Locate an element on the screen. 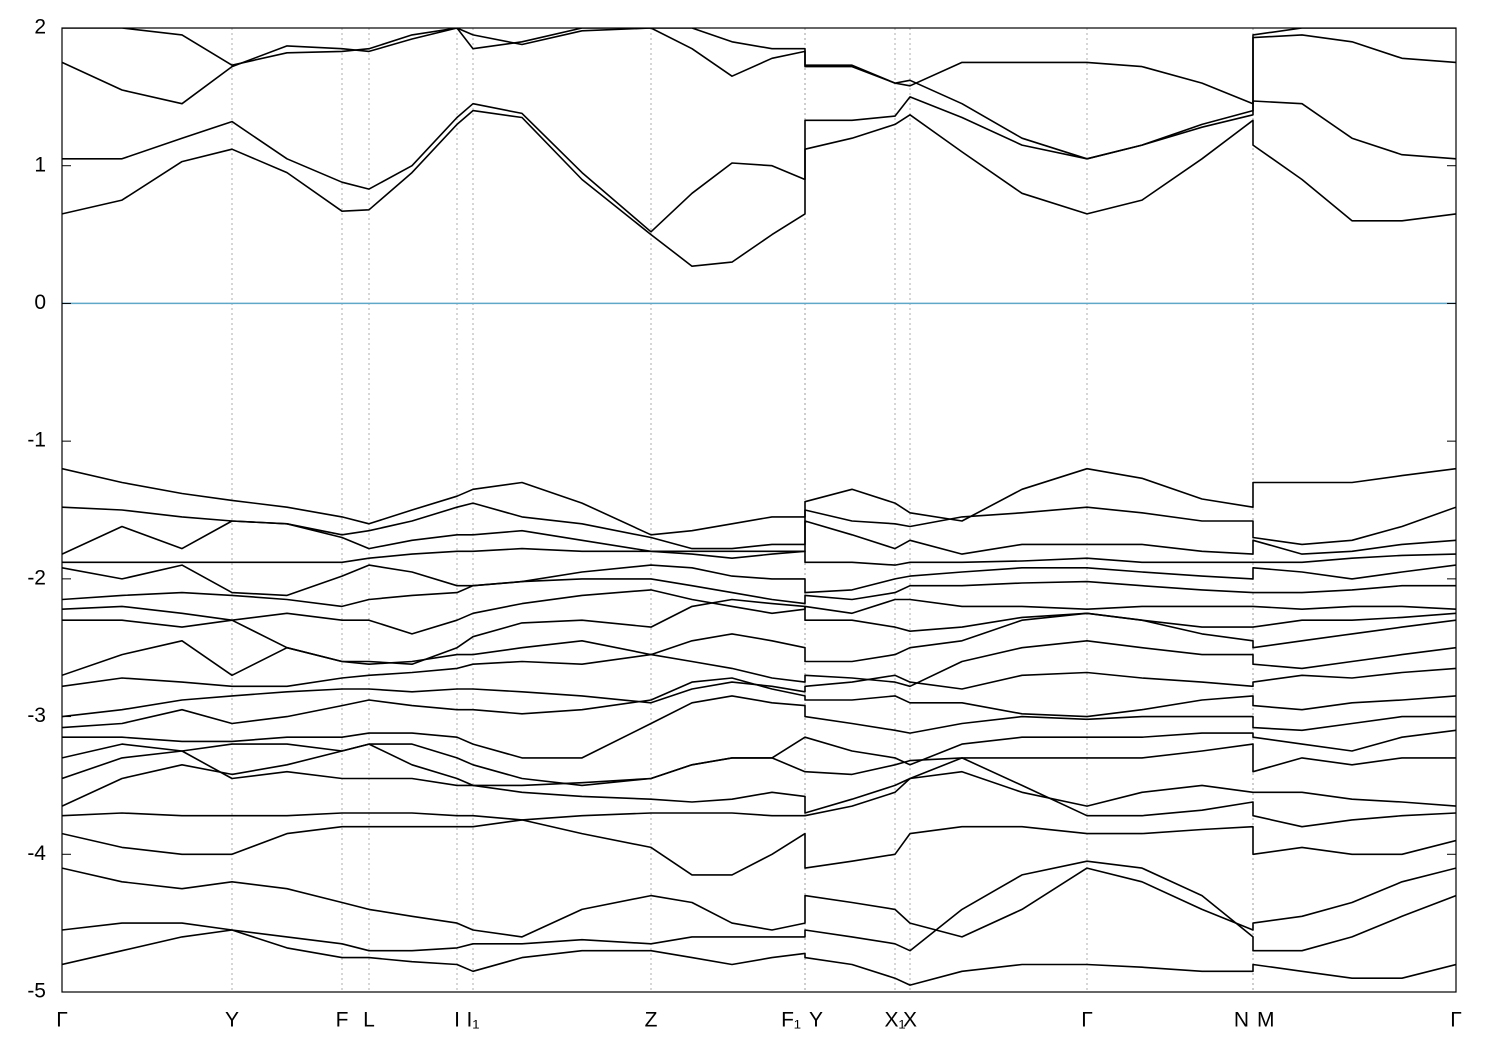 This screenshot has width=1500, height=1050. x-tick-label: F₁ is located at coordinates (791, 1020).